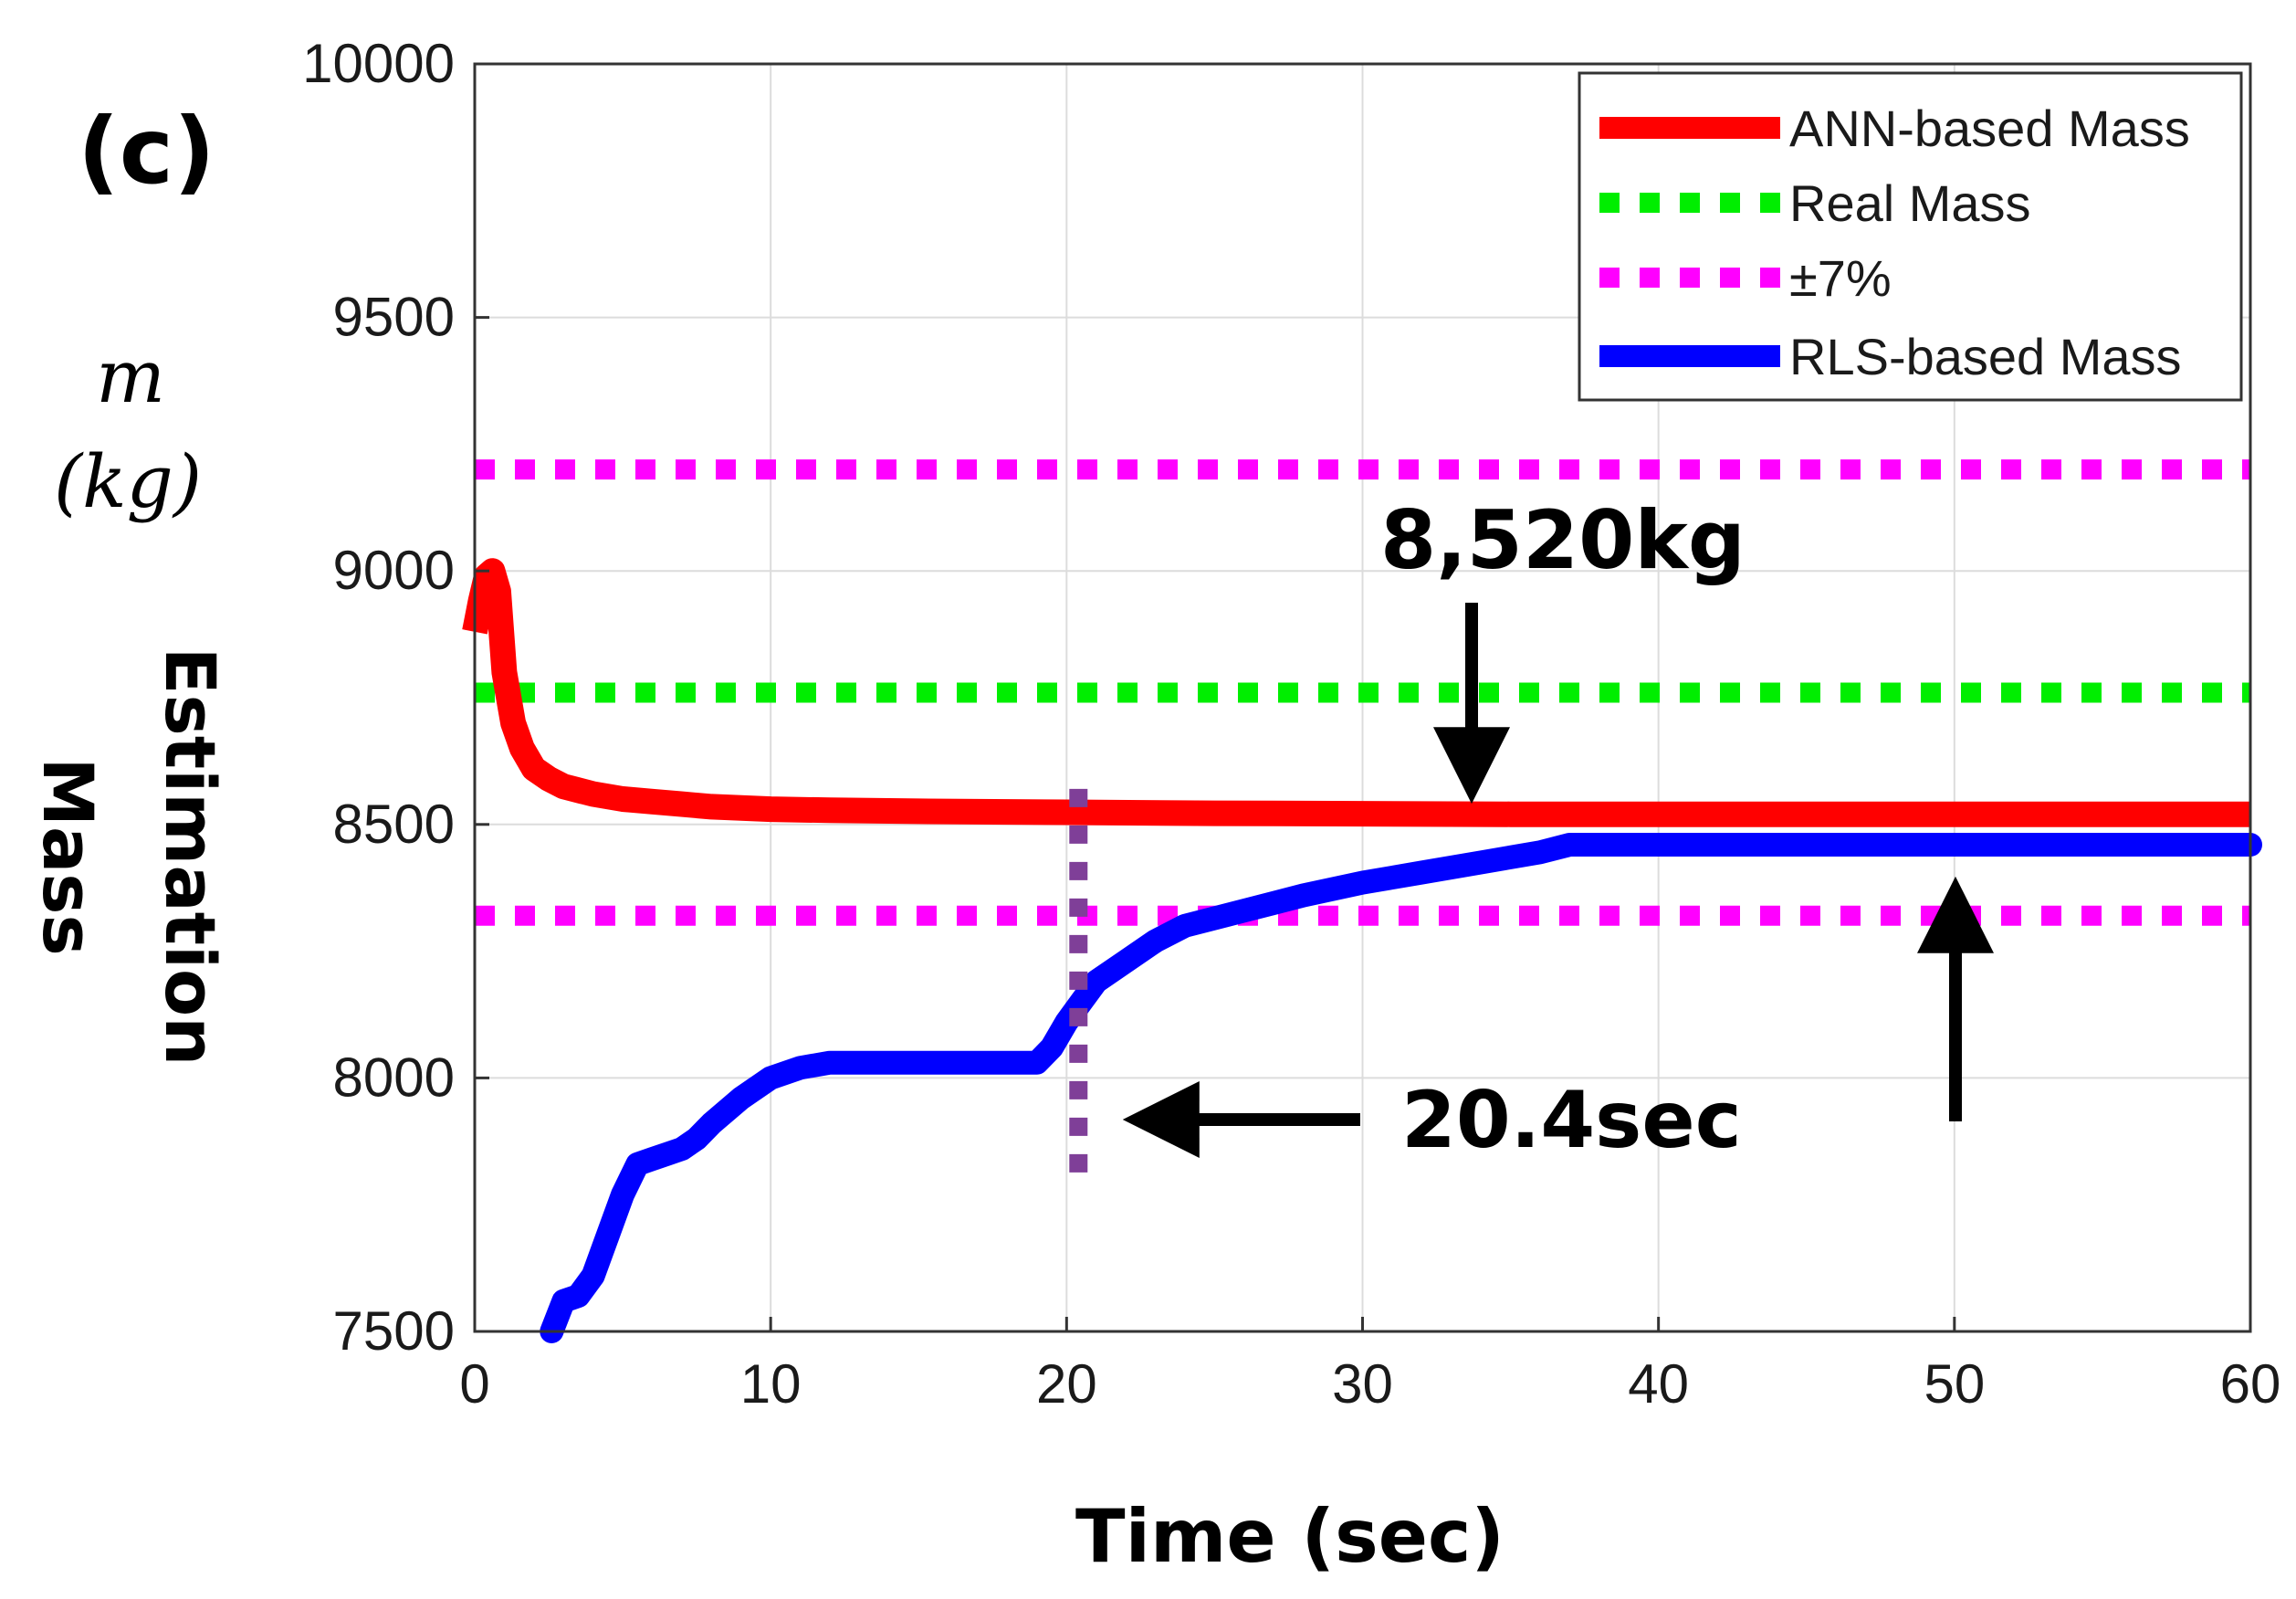 The image size is (2296, 1599). What do you see at coordinates (1289, 1536) in the screenshot?
I see `x-axis-title: Time (sec)` at bounding box center [1289, 1536].